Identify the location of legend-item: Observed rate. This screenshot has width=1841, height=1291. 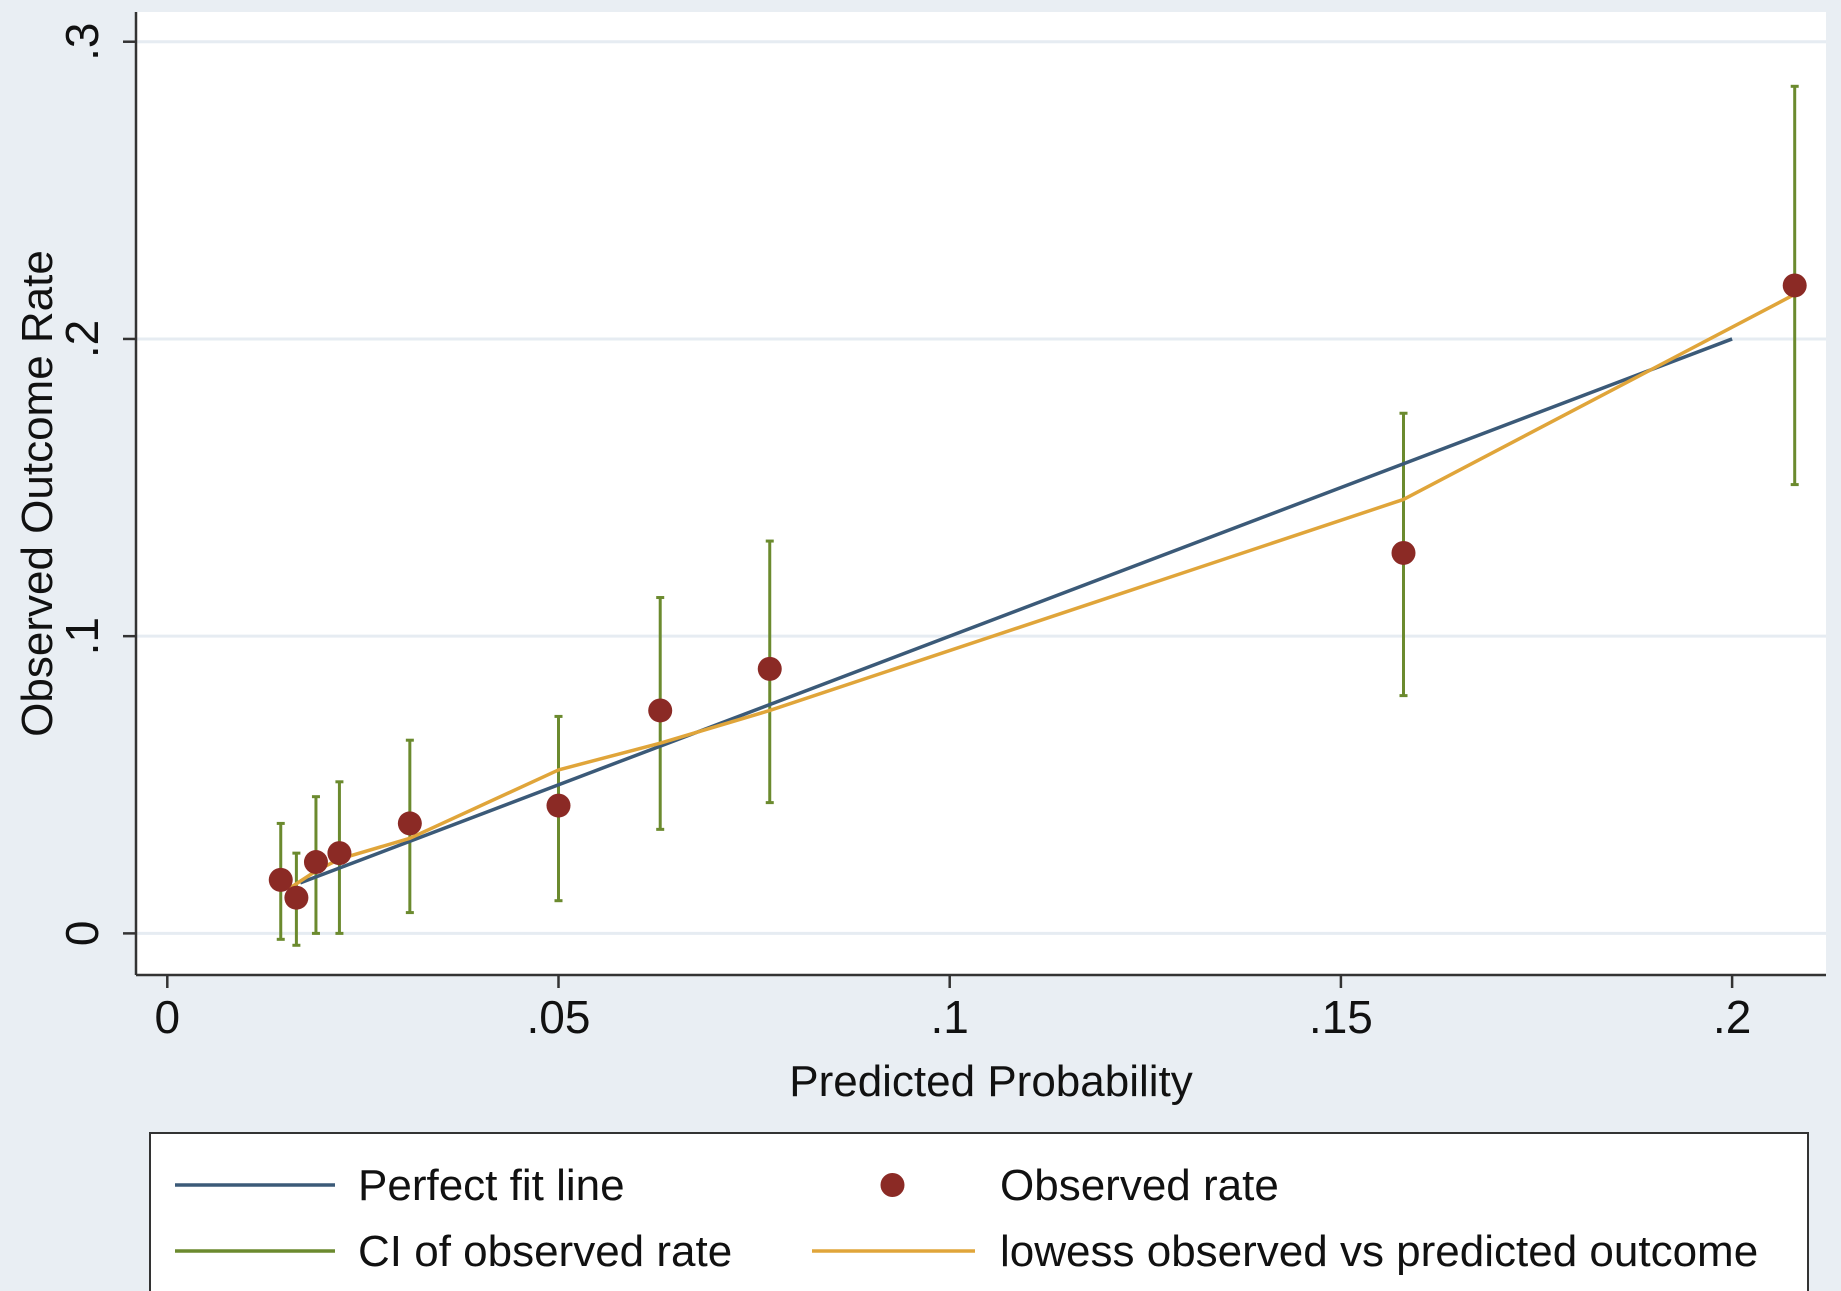
(1079, 1185).